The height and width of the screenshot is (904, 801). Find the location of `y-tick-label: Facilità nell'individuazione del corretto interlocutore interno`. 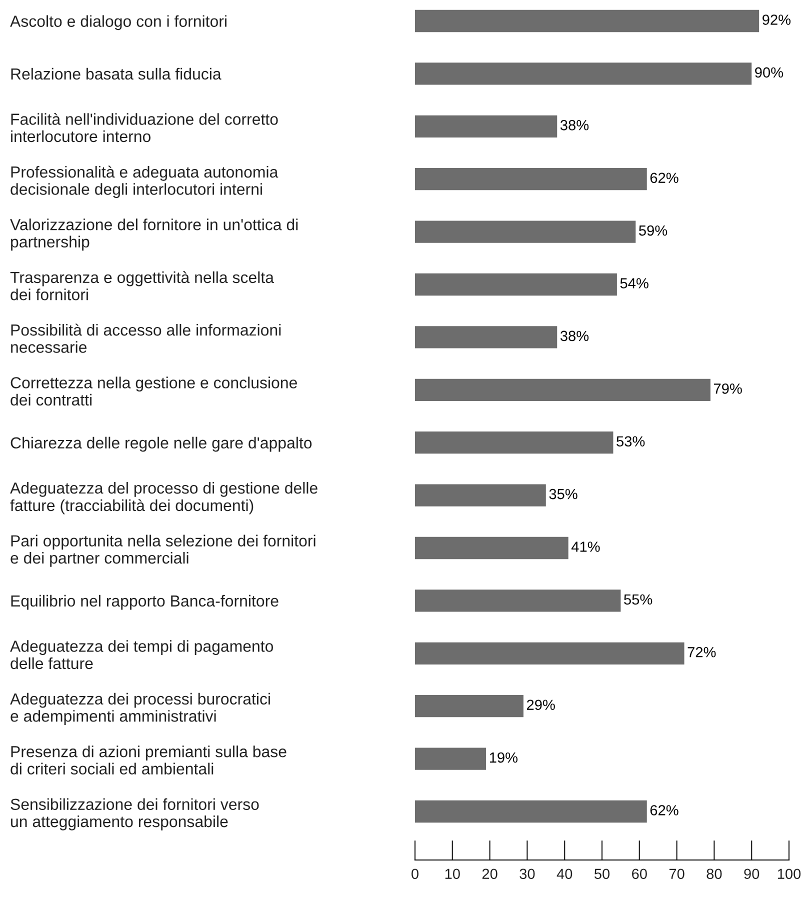

y-tick-label: Facilità nell'individuazione del corretto interlocutore interno is located at coordinates (144, 127).